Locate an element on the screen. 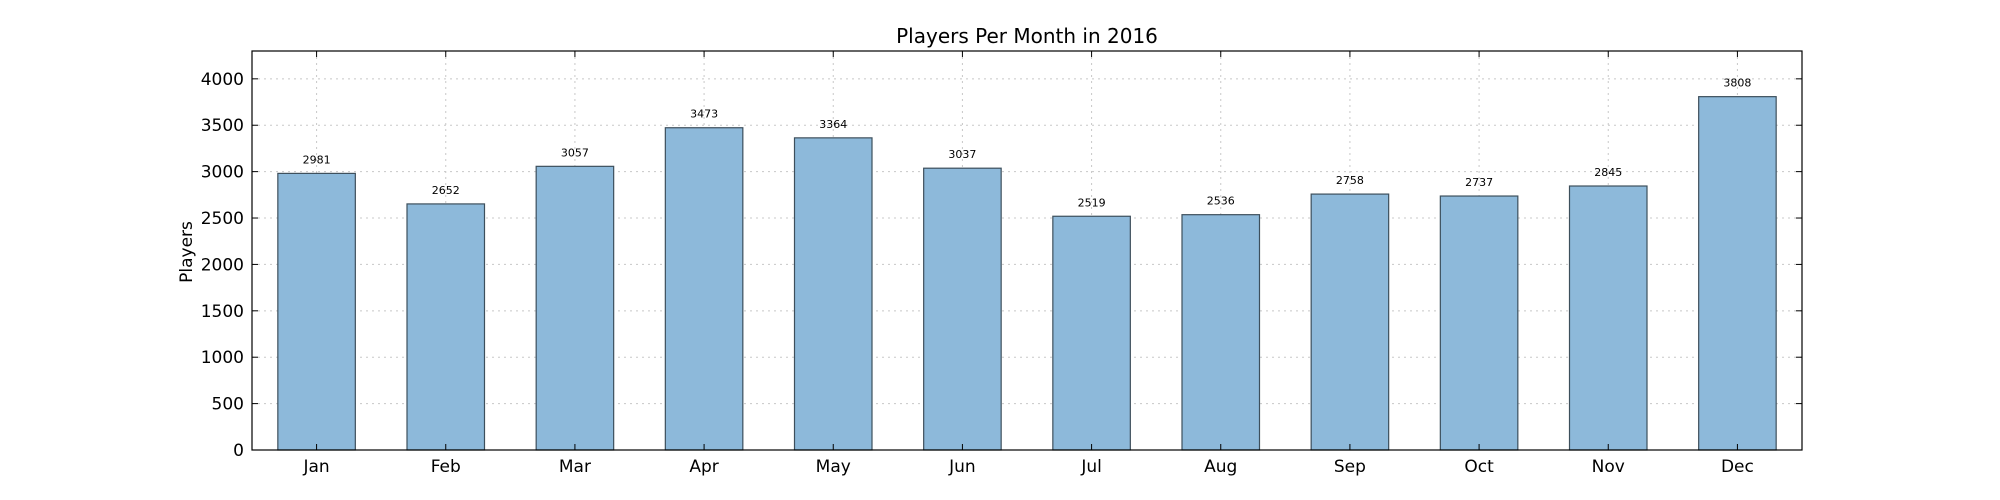  data-label: 2737 is located at coordinates (1479, 182).